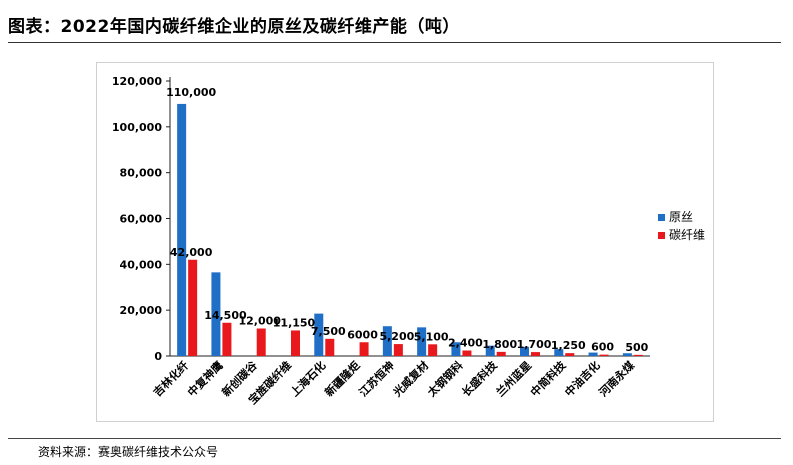 This screenshot has height=465, width=793. I want to click on data-label: 110,000, so click(191, 92).